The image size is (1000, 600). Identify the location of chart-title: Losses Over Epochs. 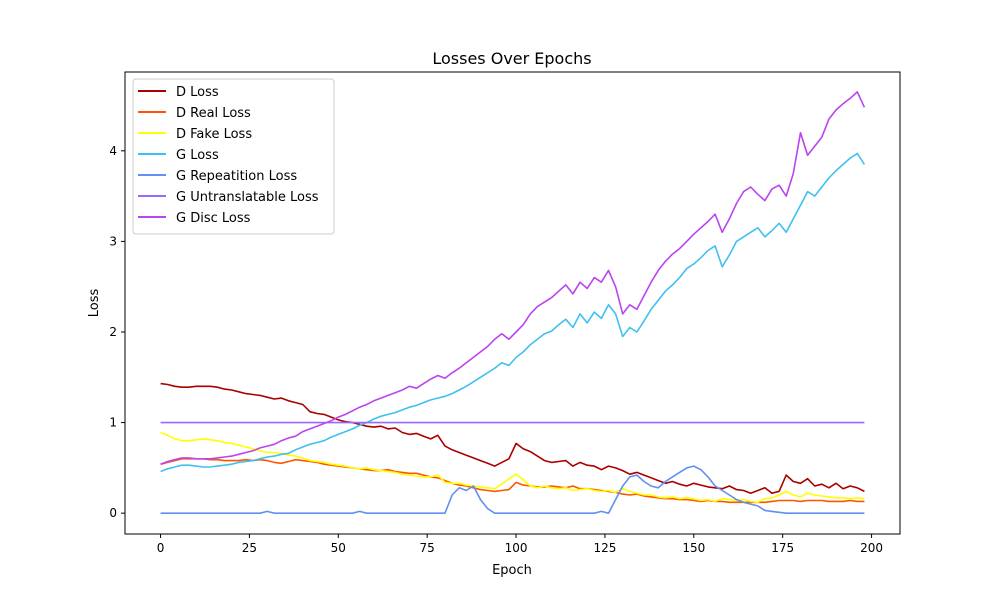
(511, 58).